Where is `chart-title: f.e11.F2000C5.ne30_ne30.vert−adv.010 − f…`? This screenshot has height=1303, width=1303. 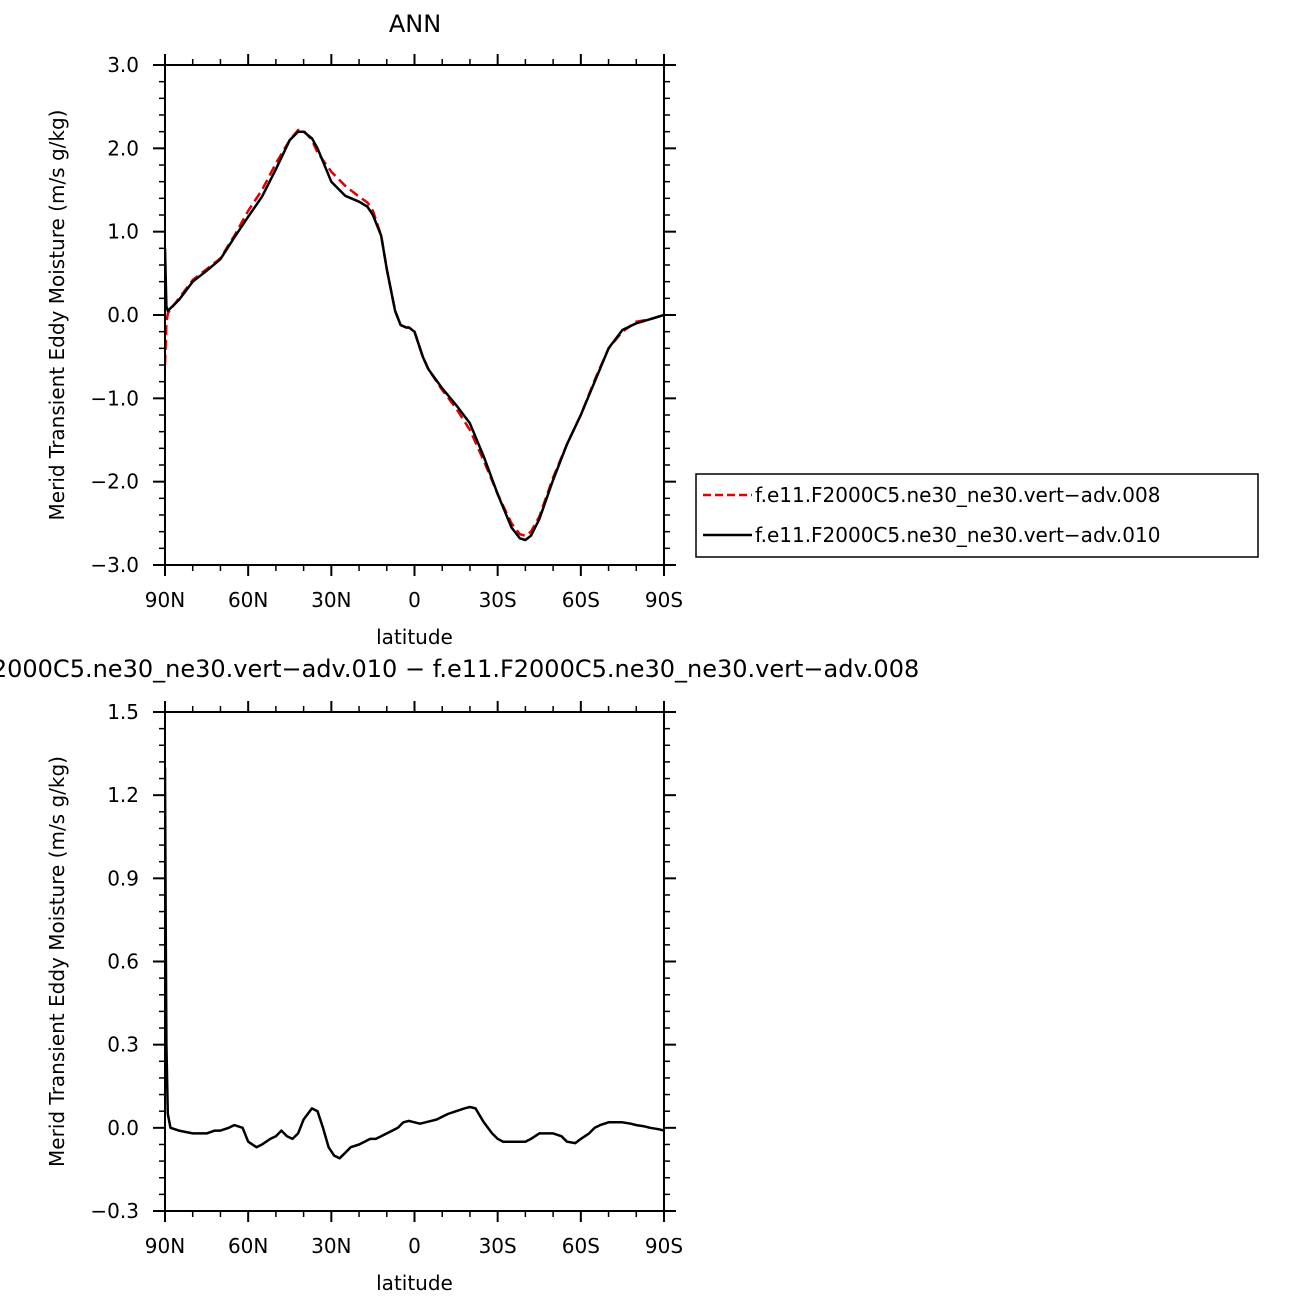
chart-title: f.e11.F2000C5.ne30_ne30.vert−adv.010 − f… is located at coordinates (459, 669).